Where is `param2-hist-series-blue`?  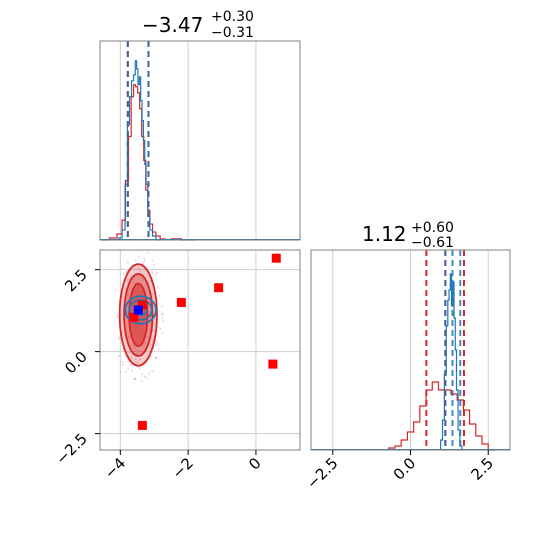
param2-hist-series-blue is located at coordinates (451, 361).